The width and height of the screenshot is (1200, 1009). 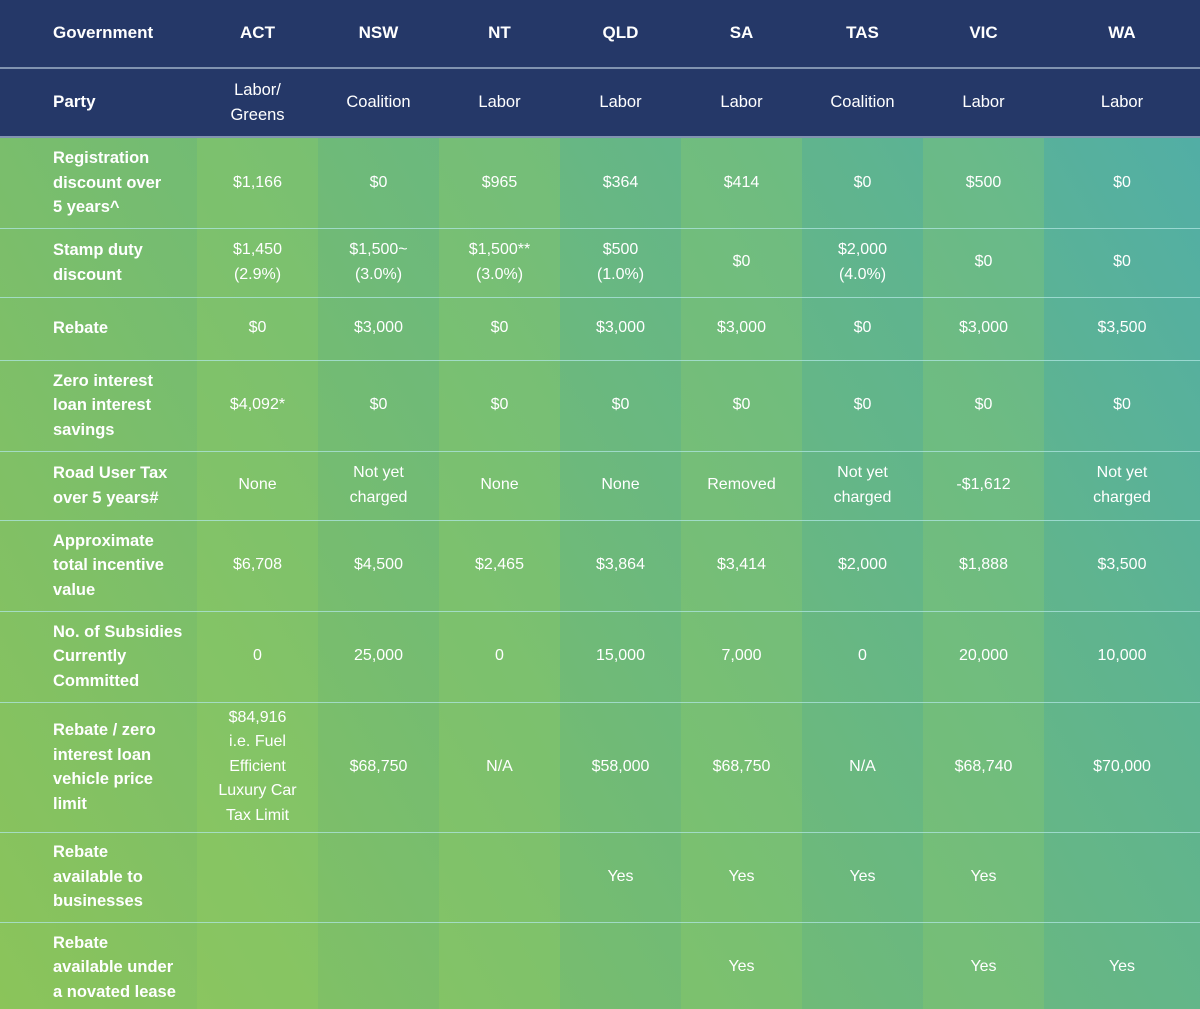 I want to click on cell-line: Road User Tax, so click(x=110, y=473).